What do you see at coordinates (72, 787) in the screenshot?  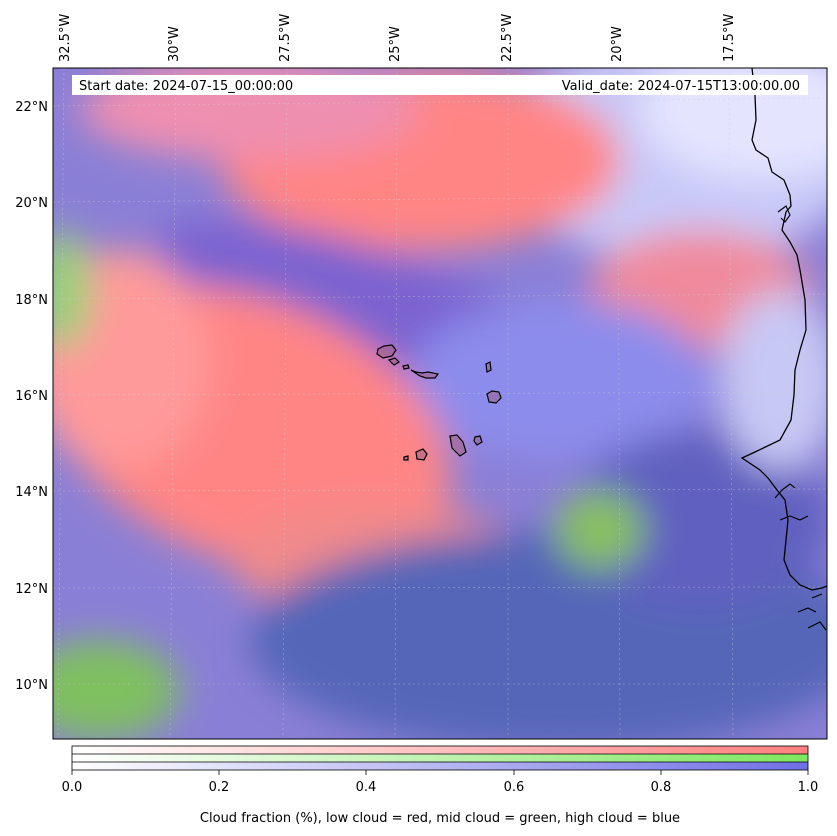 I see `colorbar-tick-0: 0.0` at bounding box center [72, 787].